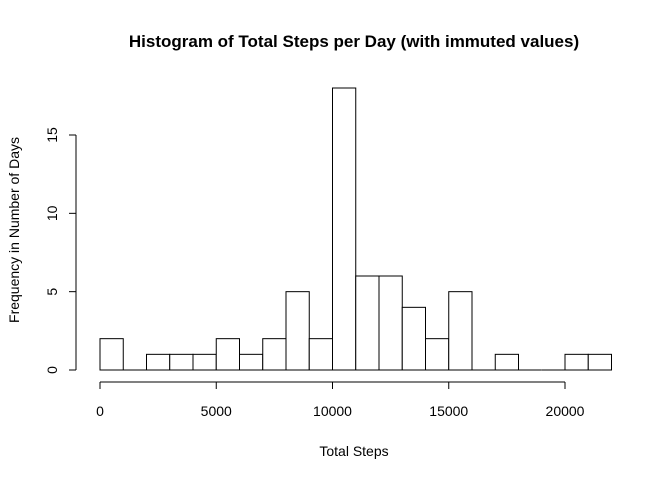 This screenshot has height=480, width=672. I want to click on y-tick-label: 5, so click(52, 292).